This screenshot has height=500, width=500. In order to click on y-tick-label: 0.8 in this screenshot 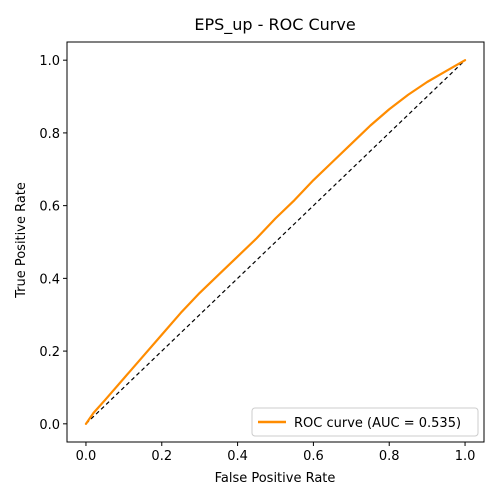, I will do `click(49, 134)`.